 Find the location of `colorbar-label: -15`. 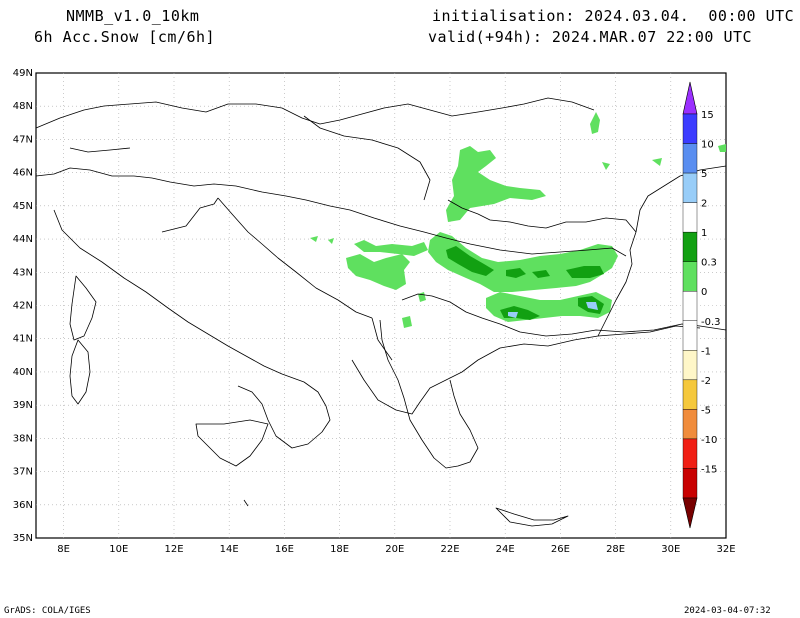

colorbar-label: -15 is located at coordinates (709, 469).